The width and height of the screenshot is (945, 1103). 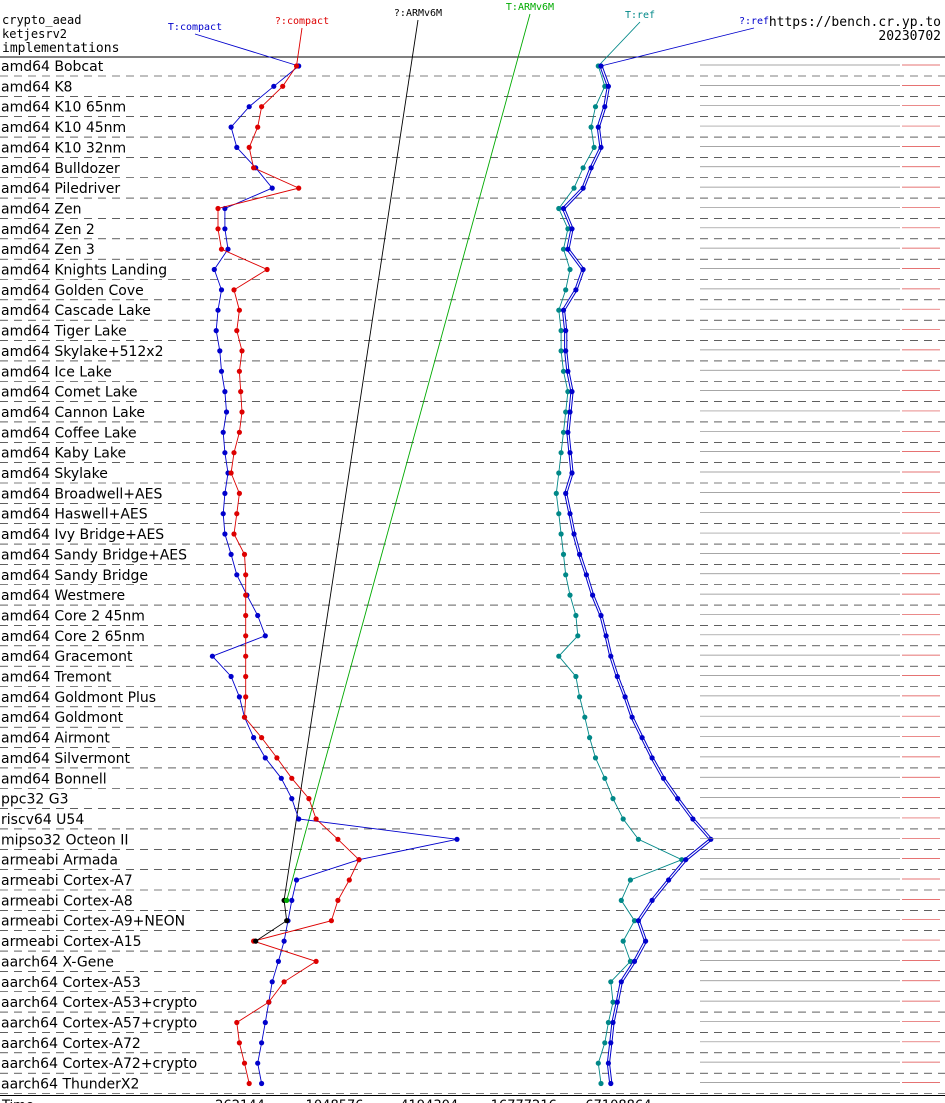 I want to click on machine-label: amd64 Piledriver, so click(x=60, y=189).